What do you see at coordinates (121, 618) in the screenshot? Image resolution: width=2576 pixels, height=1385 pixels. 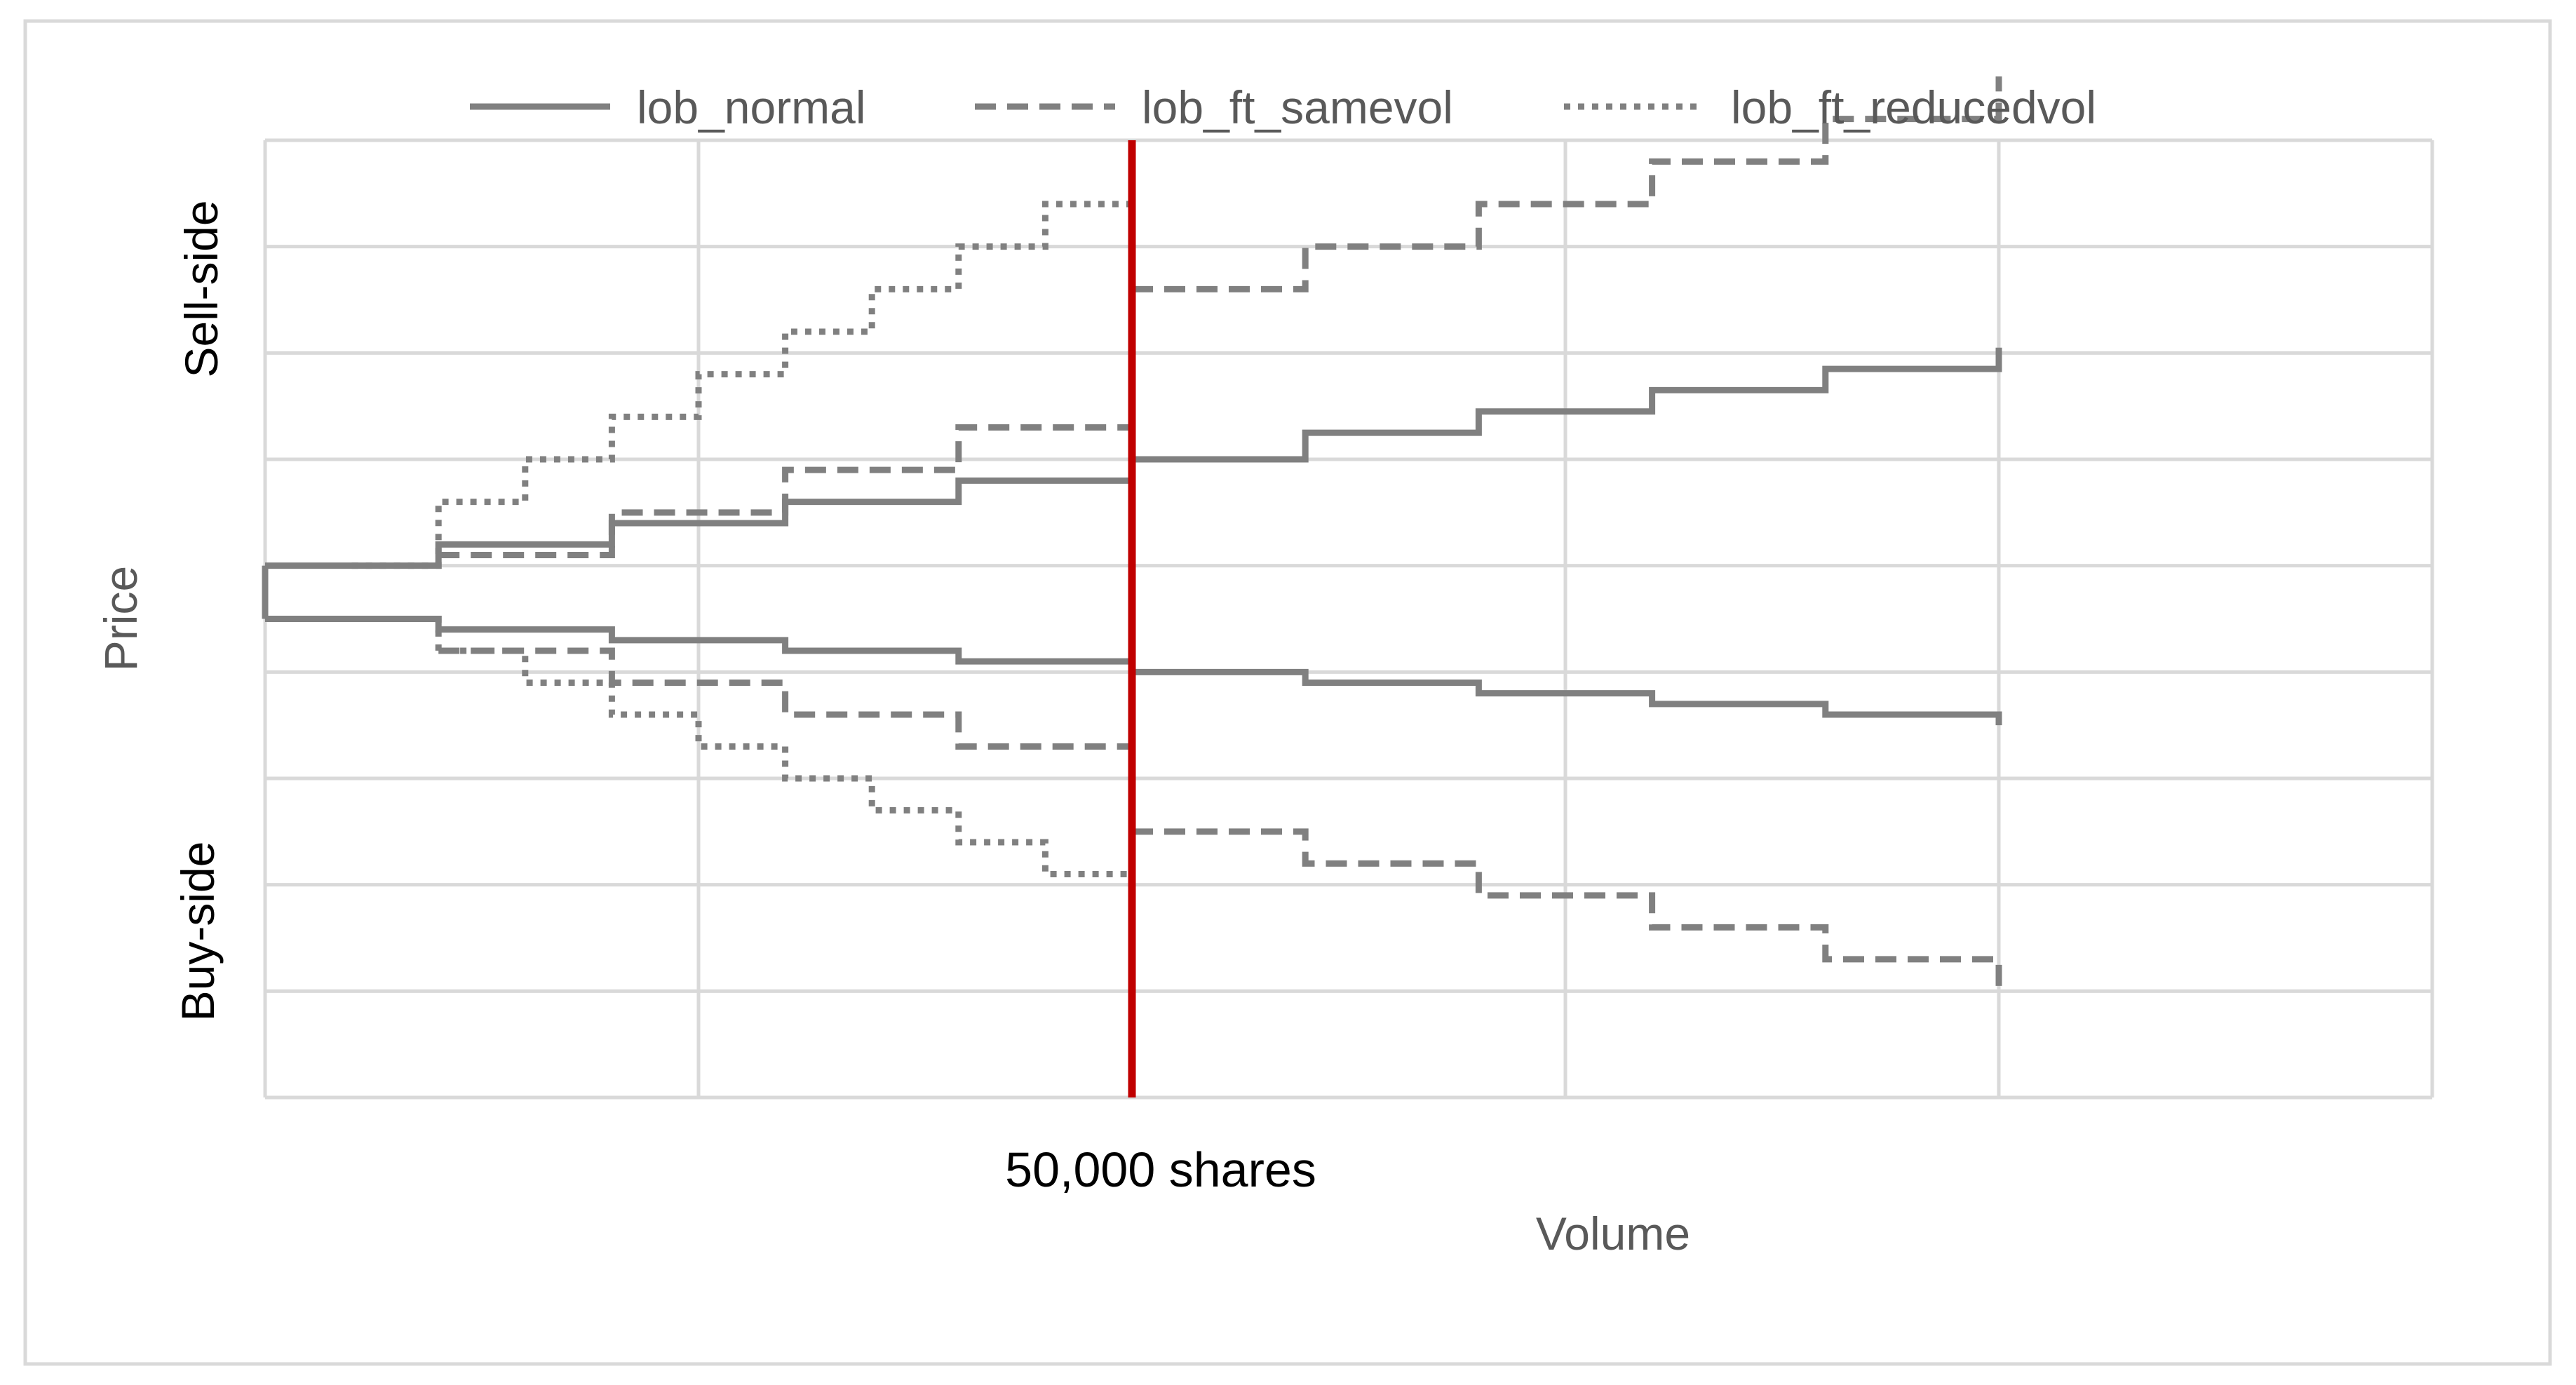 I see `y-axis-label: Price` at bounding box center [121, 618].